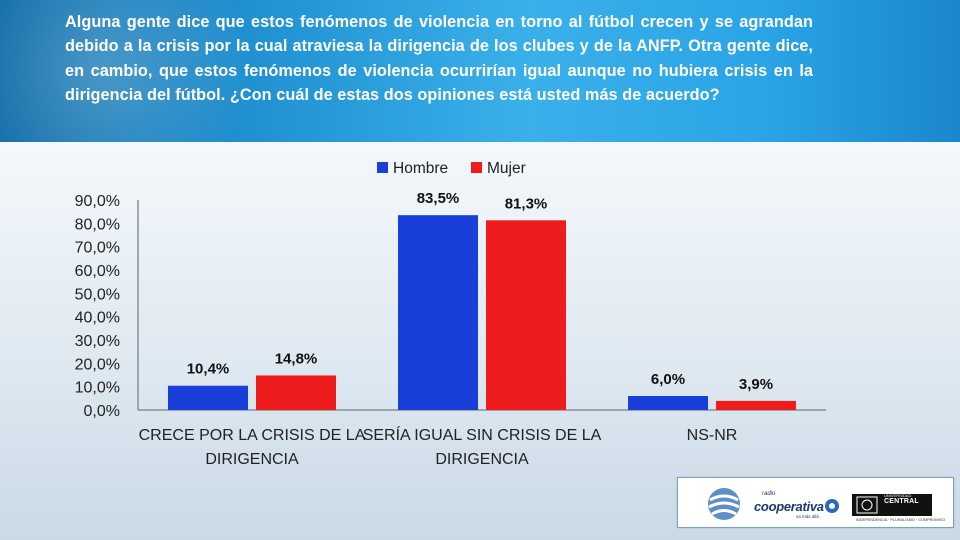  Describe the element at coordinates (867, 505) in the screenshot. I see `university-emblem-icon` at that location.